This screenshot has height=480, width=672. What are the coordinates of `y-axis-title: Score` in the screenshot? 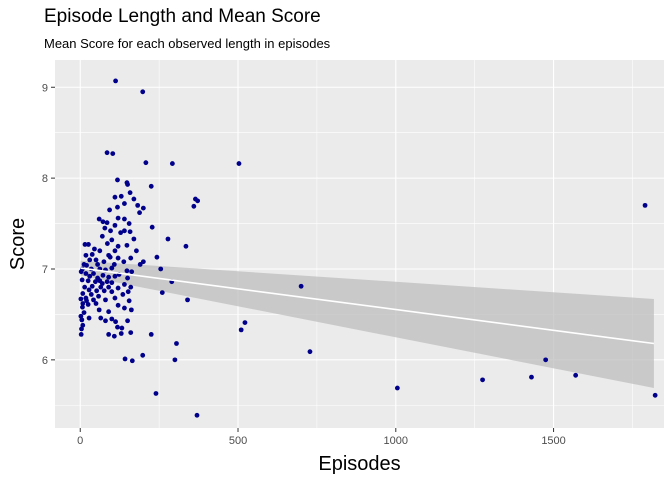 It's located at (18, 244).